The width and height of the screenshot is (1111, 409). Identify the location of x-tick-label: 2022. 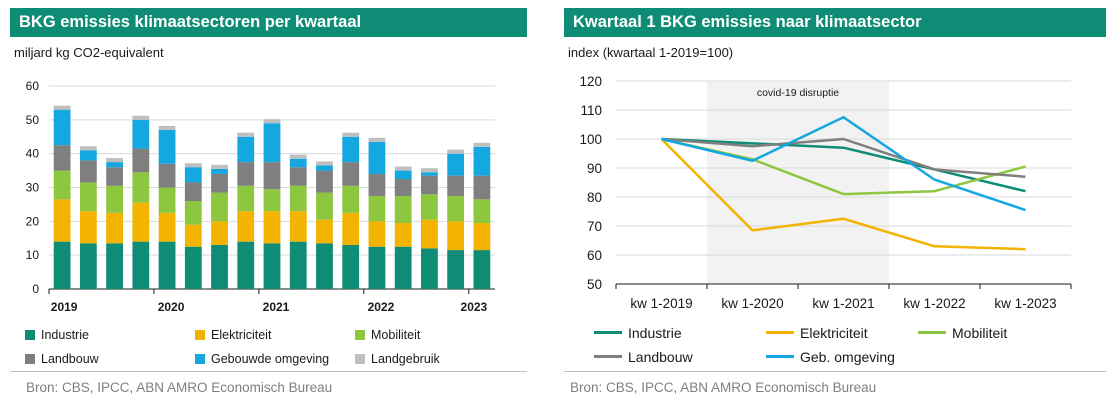
(381, 307).